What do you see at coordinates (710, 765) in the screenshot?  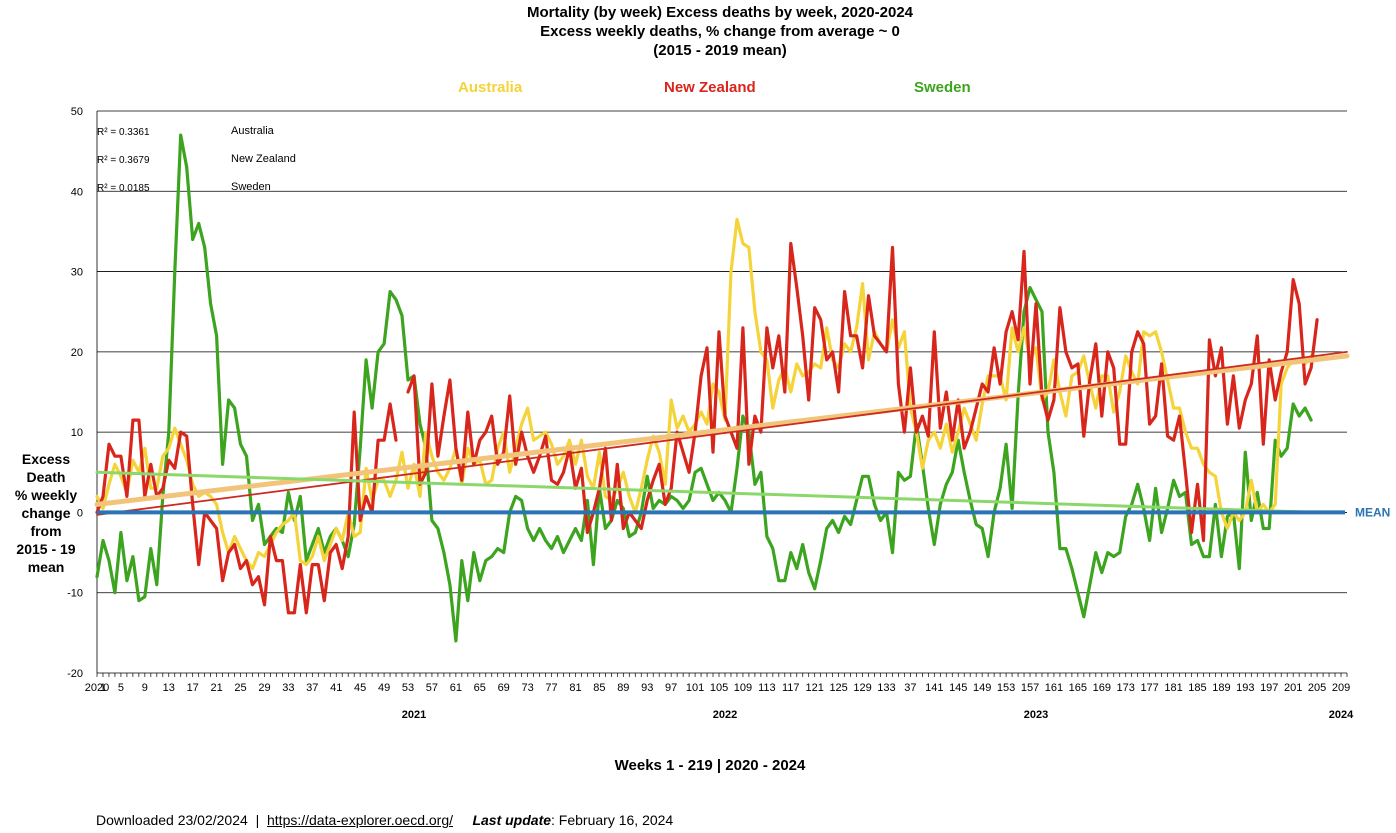 I see `x-axis-label: Weeks 1 - 219 | 2020 - 2024` at bounding box center [710, 765].